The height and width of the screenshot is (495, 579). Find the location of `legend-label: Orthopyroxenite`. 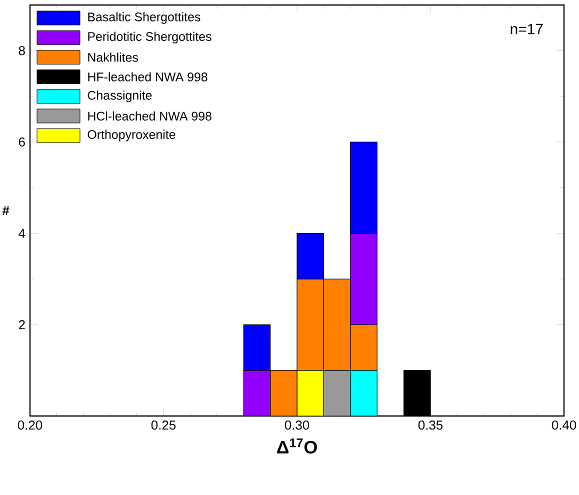

legend-label: Orthopyroxenite is located at coordinates (132, 136).